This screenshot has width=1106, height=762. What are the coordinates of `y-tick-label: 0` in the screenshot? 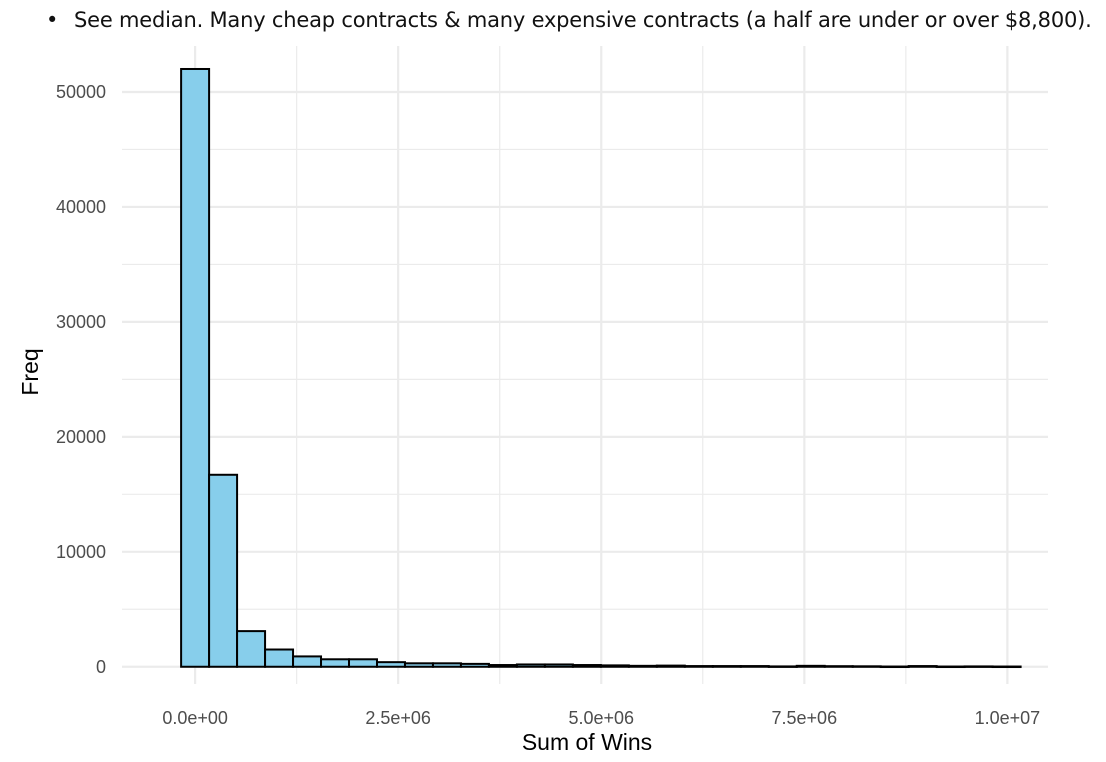 It's located at (101, 667).